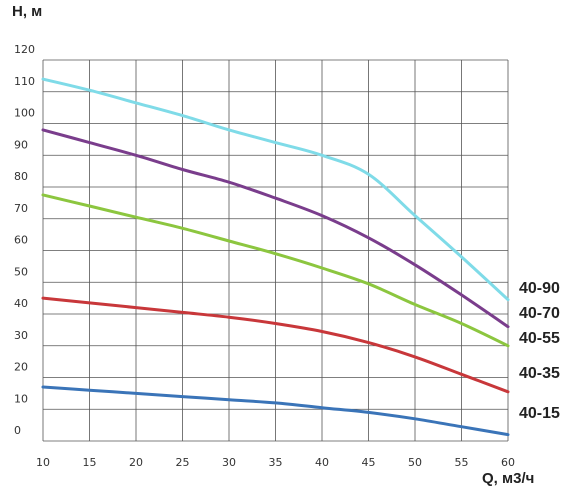  Describe the element at coordinates (24, 81) in the screenshot. I see `y-tick-label: 110` at that location.